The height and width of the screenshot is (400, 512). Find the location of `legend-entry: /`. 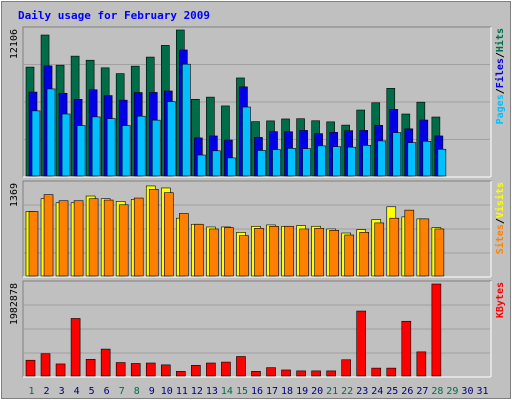

legend-entry: / is located at coordinates (500, 55).